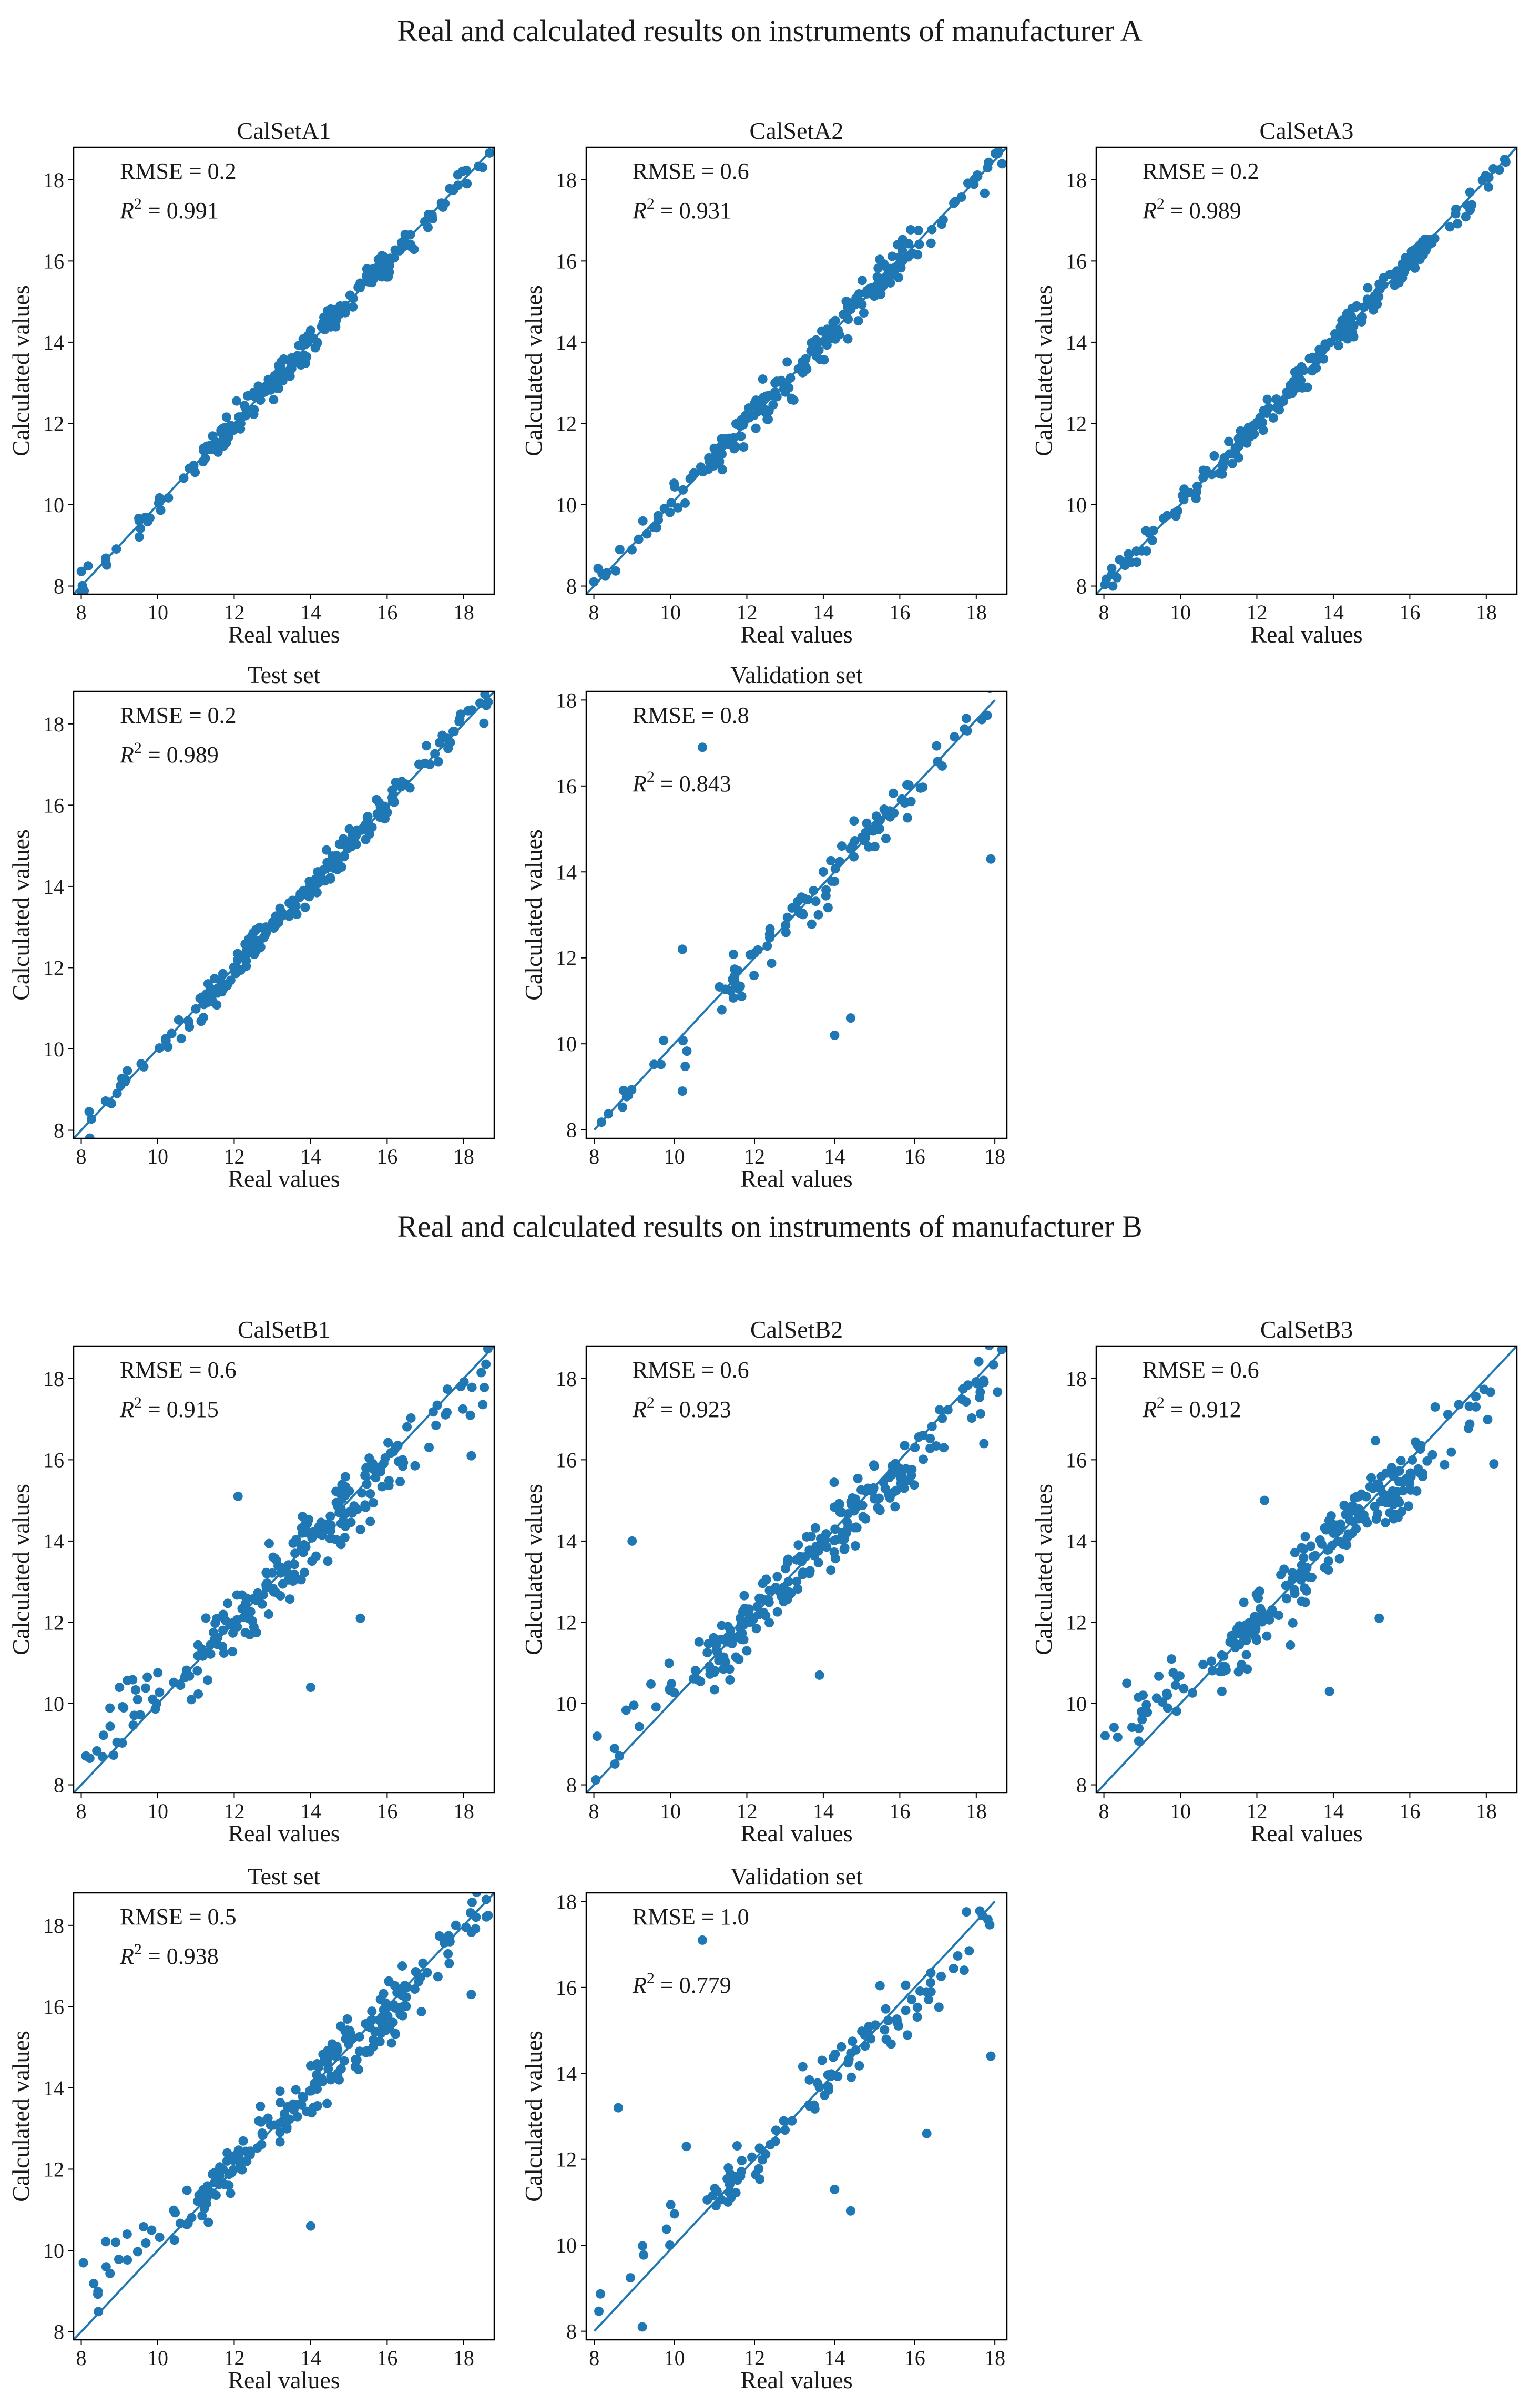 The image size is (1540, 2405). What do you see at coordinates (797, 130) in the screenshot?
I see `panel-title: CalSetA2` at bounding box center [797, 130].